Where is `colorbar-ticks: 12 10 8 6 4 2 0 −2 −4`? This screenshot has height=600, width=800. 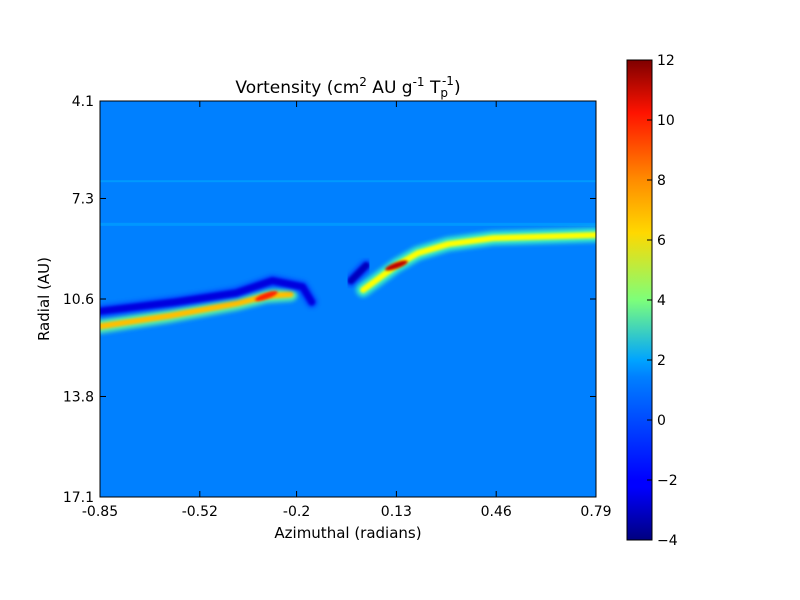 colorbar-ticks: 12 10 8 6 4 2 0 −2 −4 is located at coordinates (662, 301).